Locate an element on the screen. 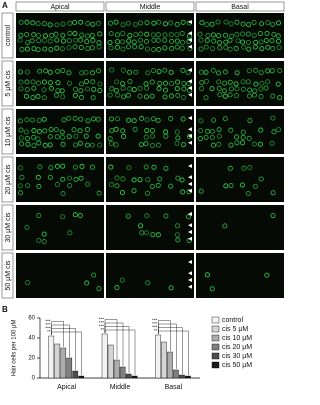 Image resolution: width=320 pixels, height=405 pixels. column-header-box is located at coordinates (240, 6).